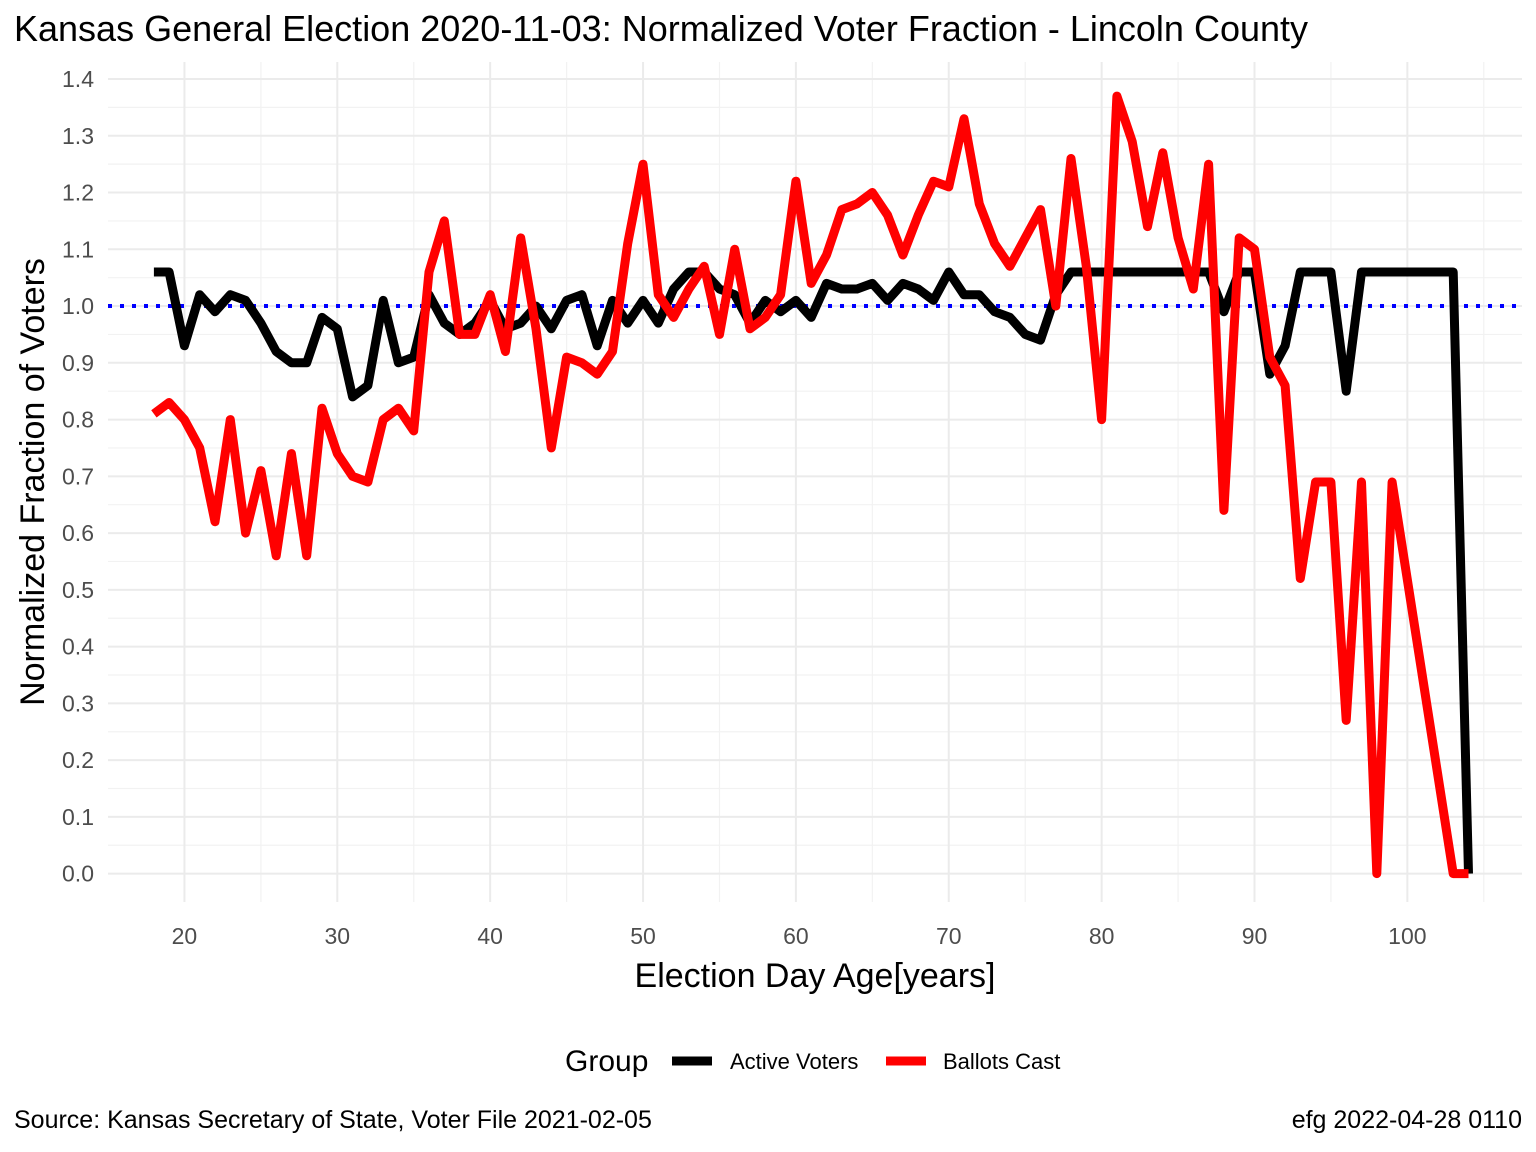 Image resolution: width=1536 pixels, height=1152 pixels. Describe the element at coordinates (78, 136) in the screenshot. I see `y-tick-label: 1.3` at that location.